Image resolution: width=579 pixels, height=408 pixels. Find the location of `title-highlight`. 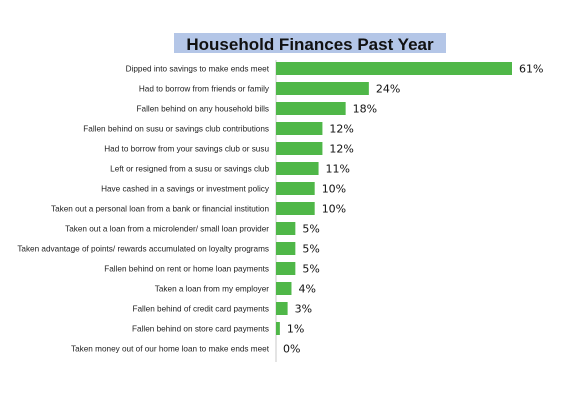

title-highlight is located at coordinates (310, 43).